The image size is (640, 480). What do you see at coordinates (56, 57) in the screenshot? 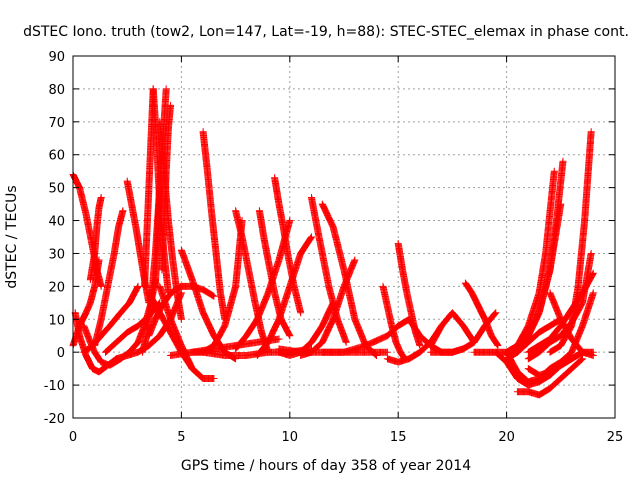
I see `y-tick-label: 90` at bounding box center [56, 57].